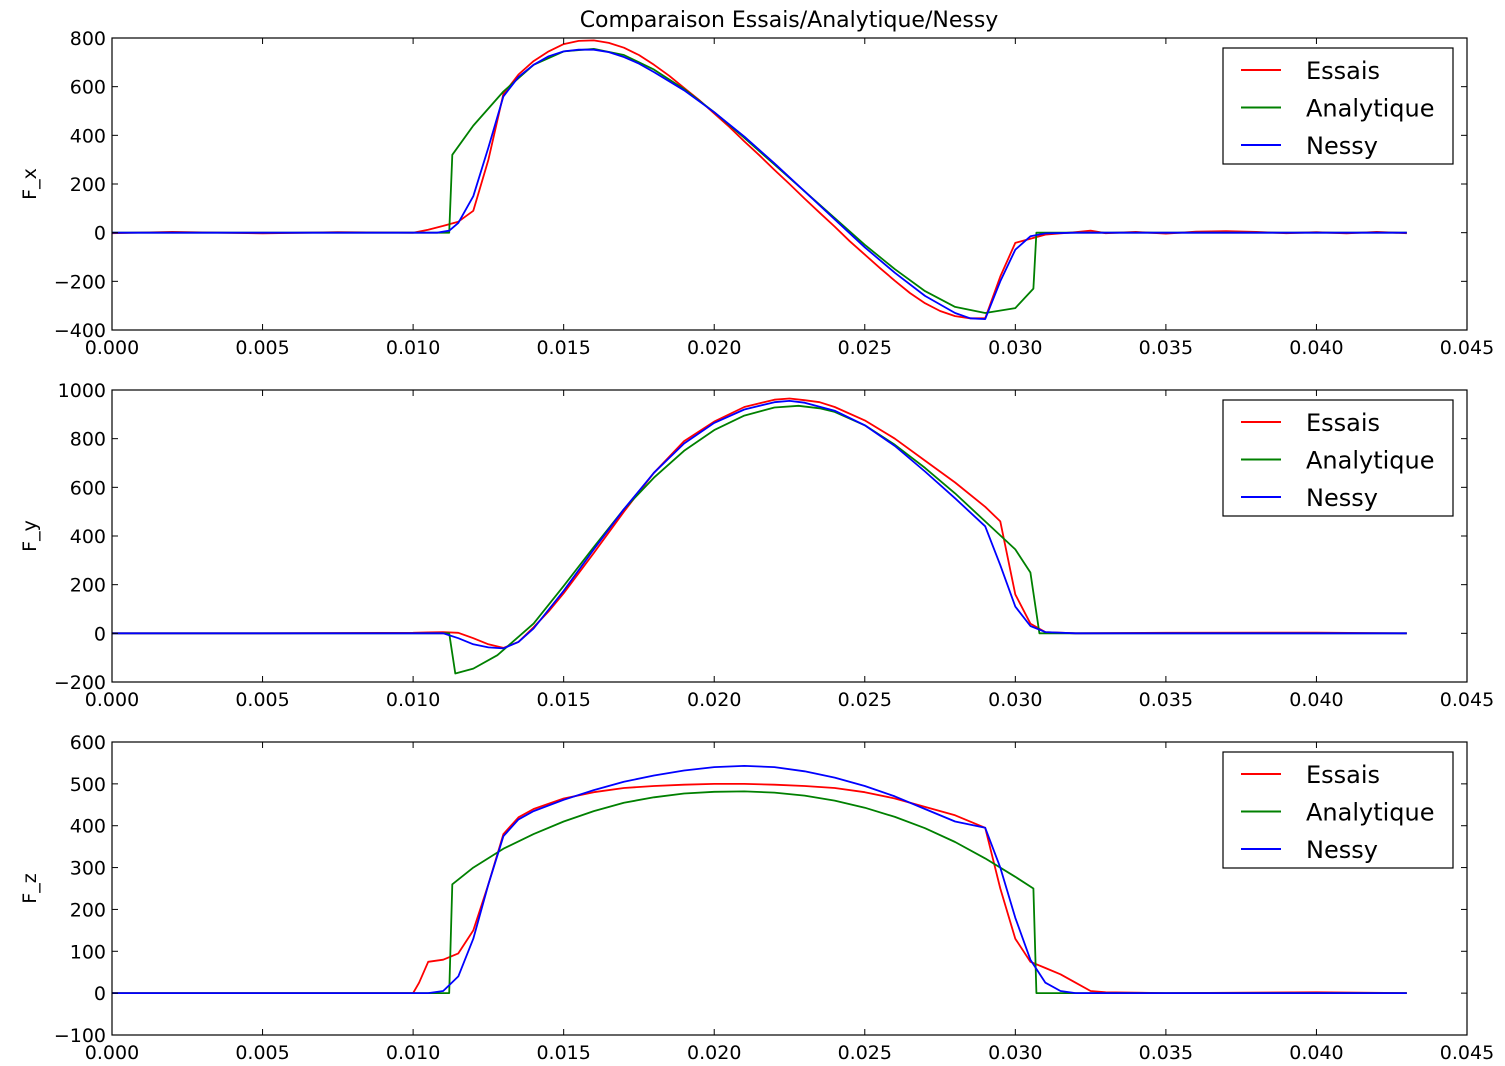 This screenshot has width=1505, height=1066. I want to click on y-axis-label: F_y, so click(30, 536).